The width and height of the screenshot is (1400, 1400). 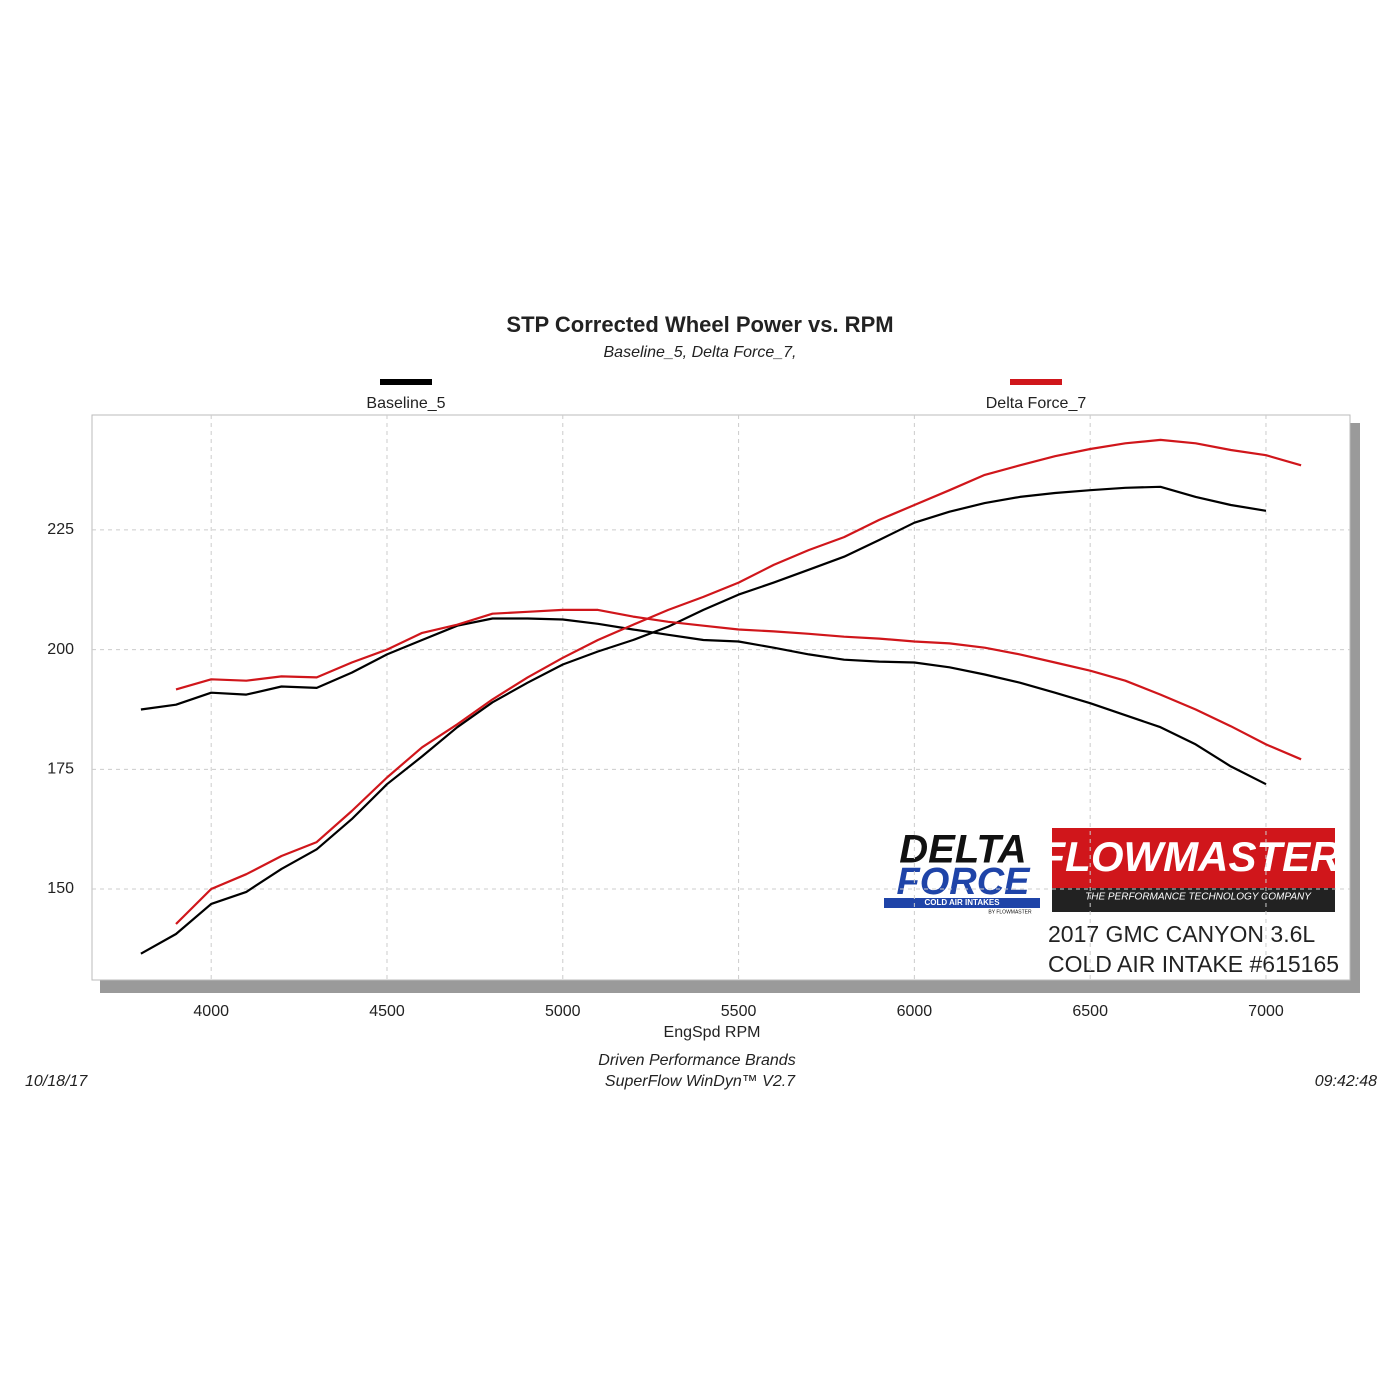 What do you see at coordinates (563, 1011) in the screenshot?
I see `x-tick-label: 5000` at bounding box center [563, 1011].